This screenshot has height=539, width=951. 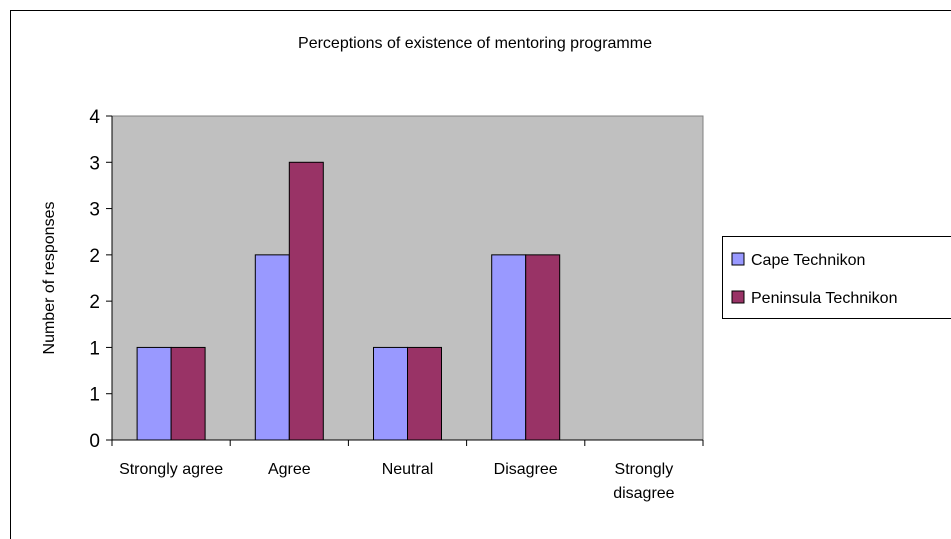 What do you see at coordinates (836, 277) in the screenshot?
I see `legend-box` at bounding box center [836, 277].